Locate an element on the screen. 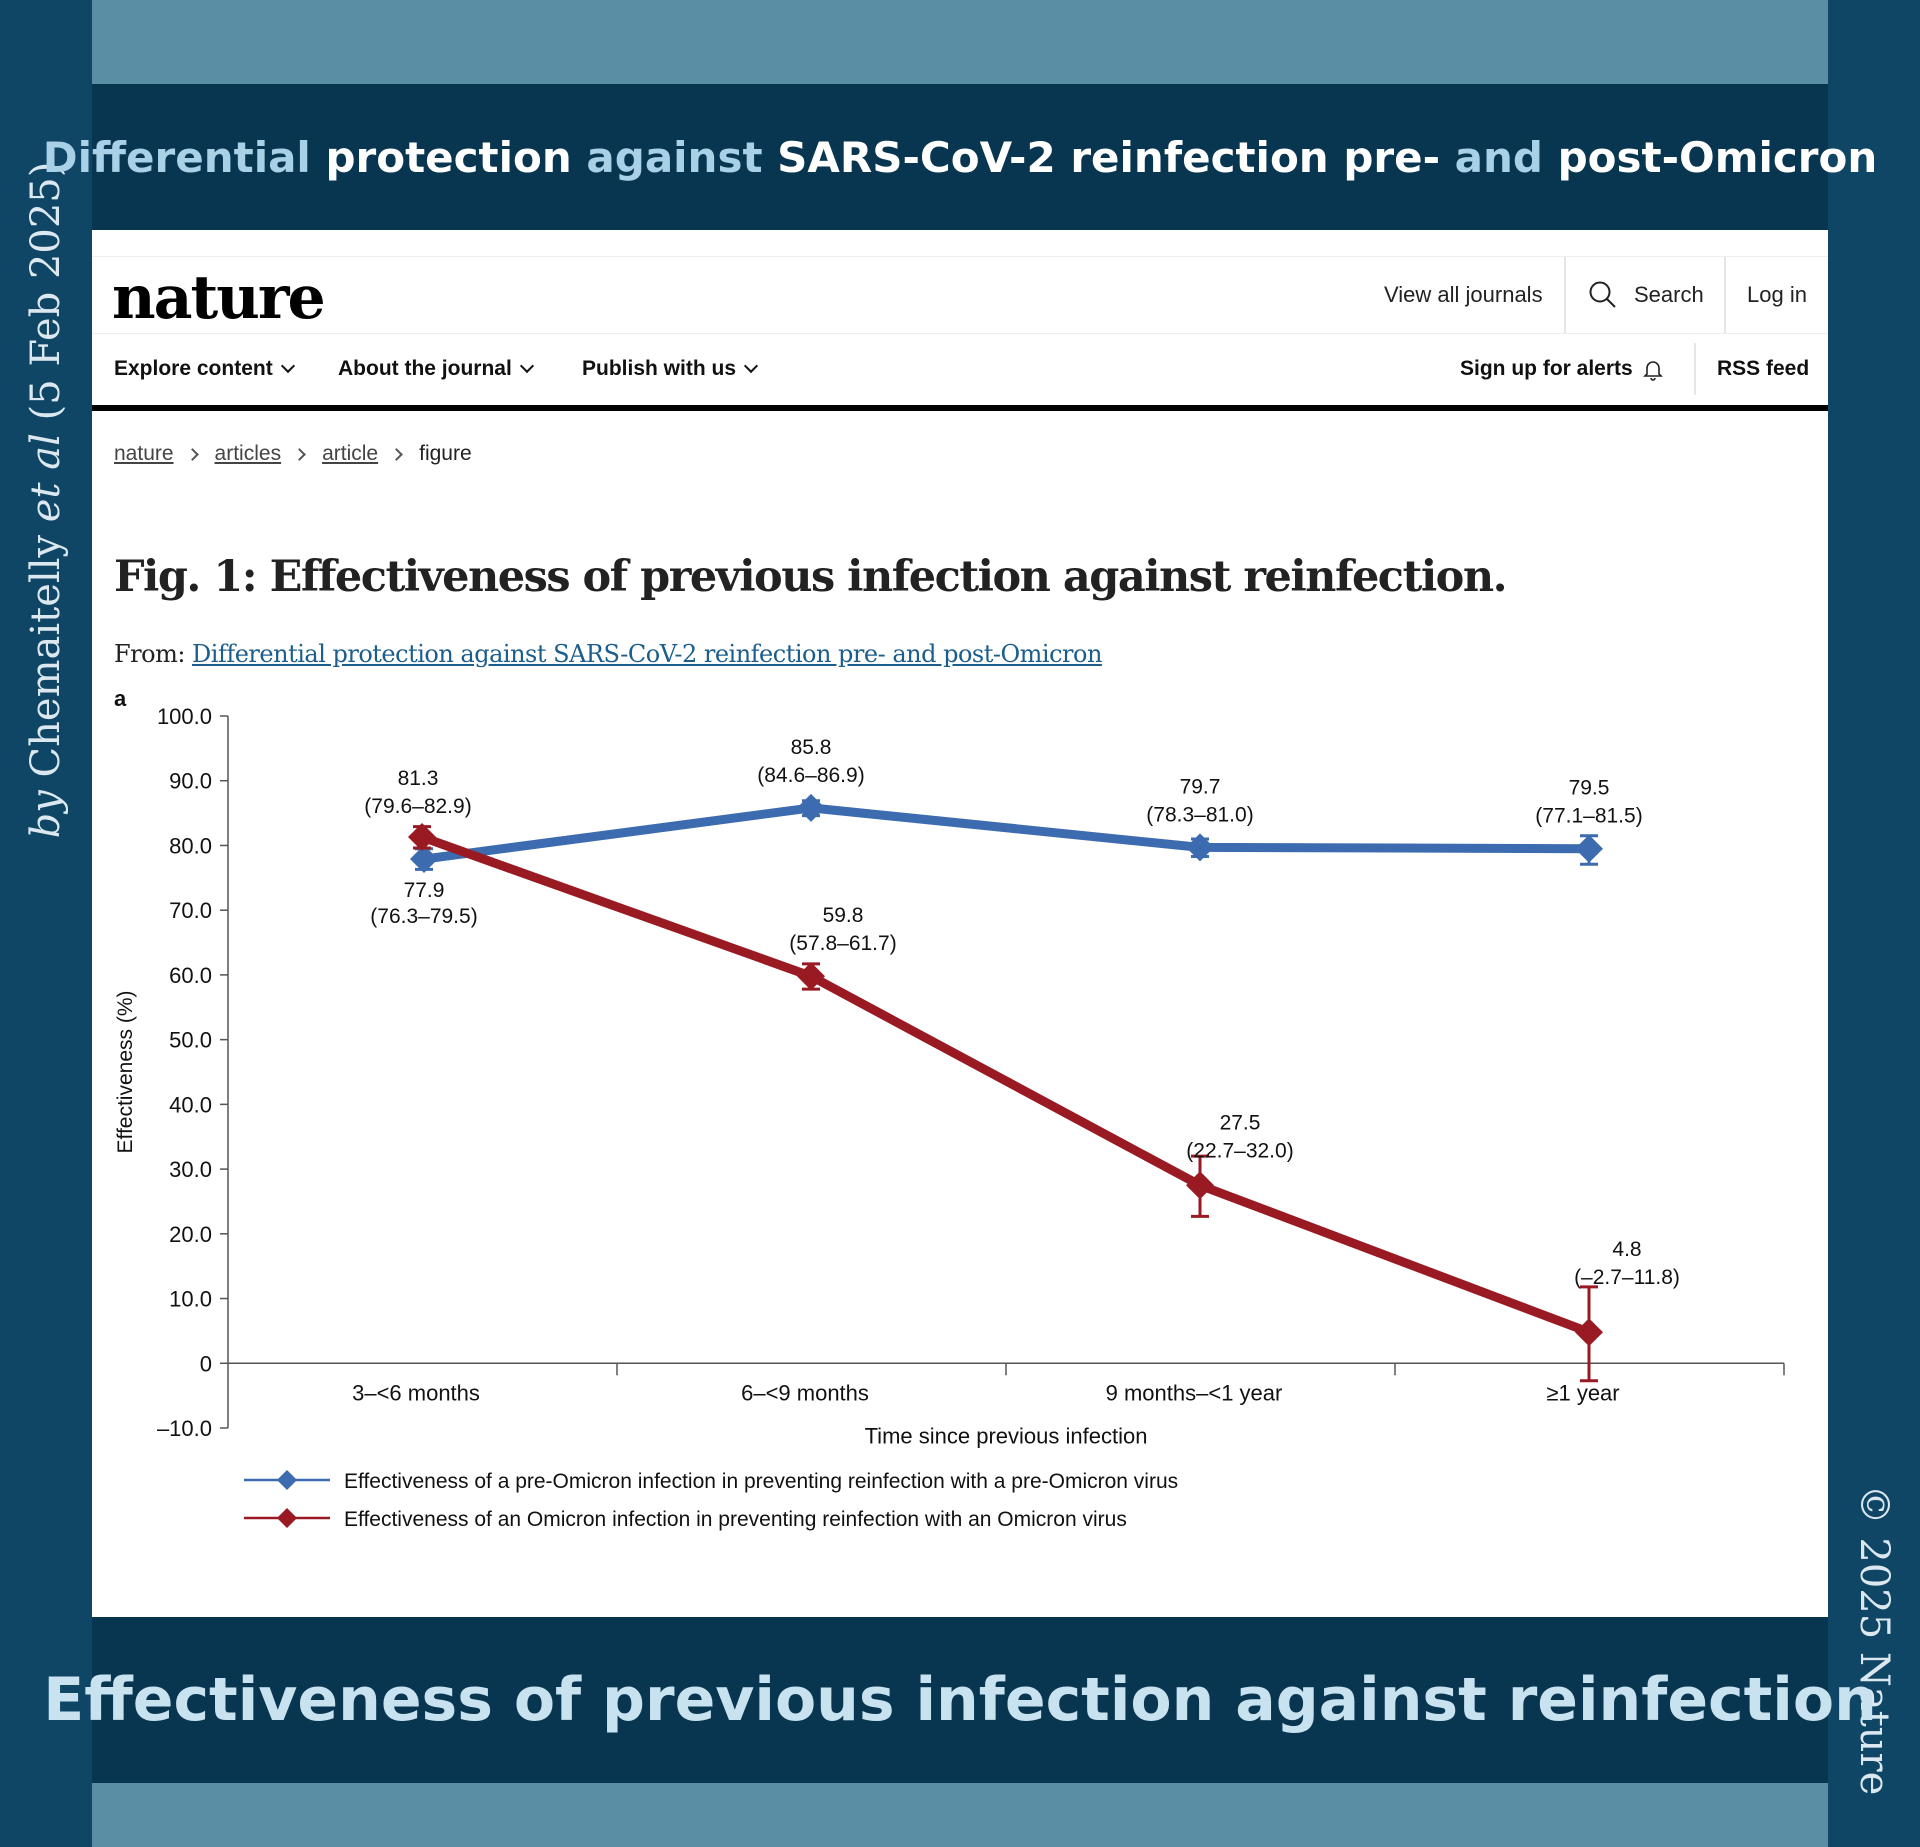 This screenshot has width=1920, height=1847. y-tick-label: 30.0 is located at coordinates (190, 1169).